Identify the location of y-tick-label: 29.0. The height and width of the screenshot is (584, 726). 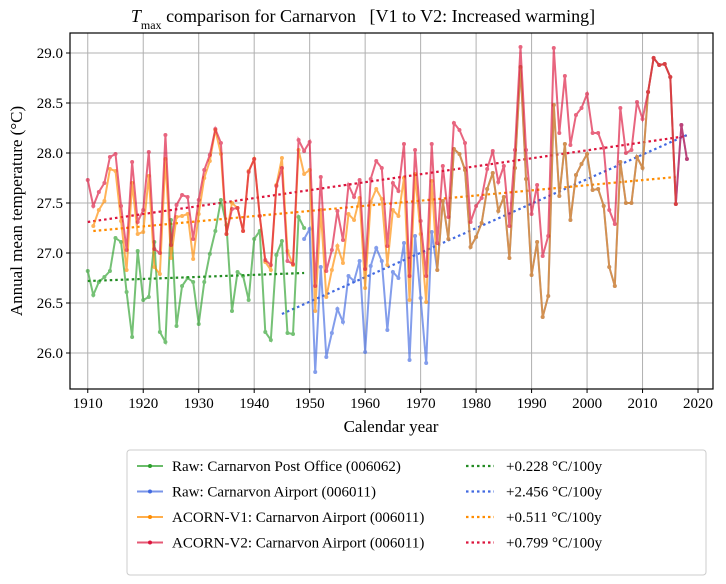
(50, 54).